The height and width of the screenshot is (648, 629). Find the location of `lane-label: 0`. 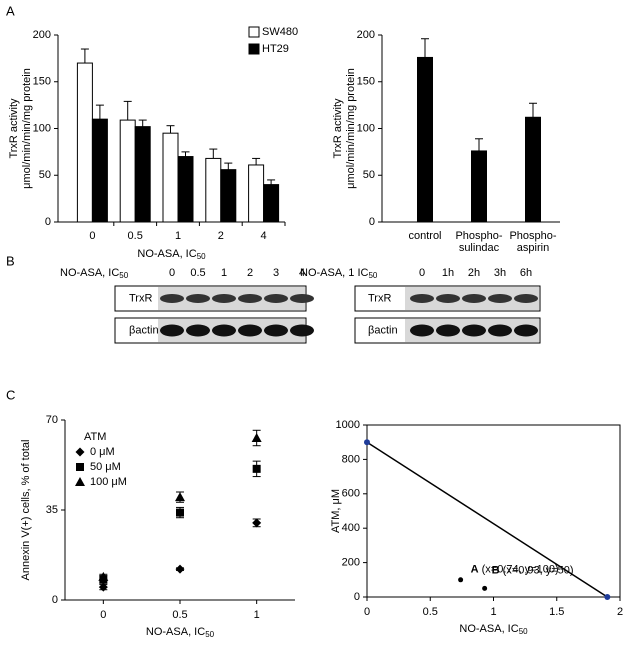

lane-label: 0 is located at coordinates (172, 273).